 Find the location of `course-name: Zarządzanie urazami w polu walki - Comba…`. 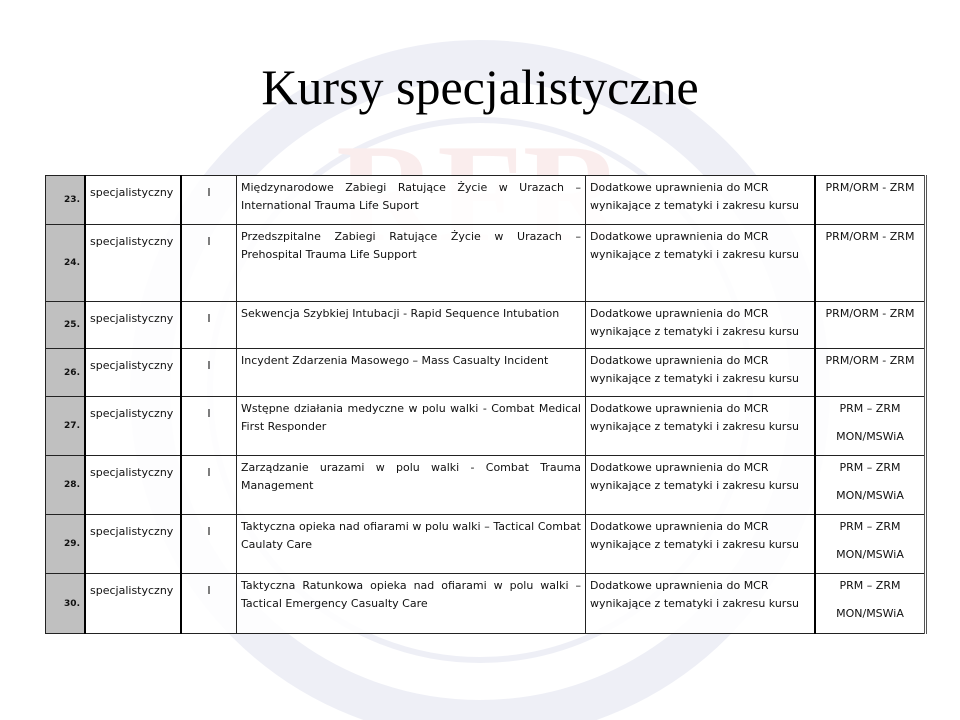

course-name: Zarządzanie urazami w polu walki - Comba… is located at coordinates (411, 485).